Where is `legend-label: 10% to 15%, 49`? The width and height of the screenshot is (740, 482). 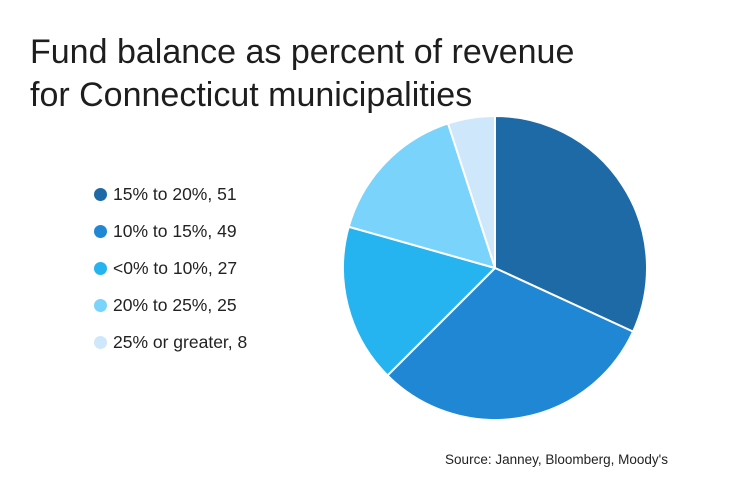 legend-label: 10% to 15%, 49 is located at coordinates (175, 231).